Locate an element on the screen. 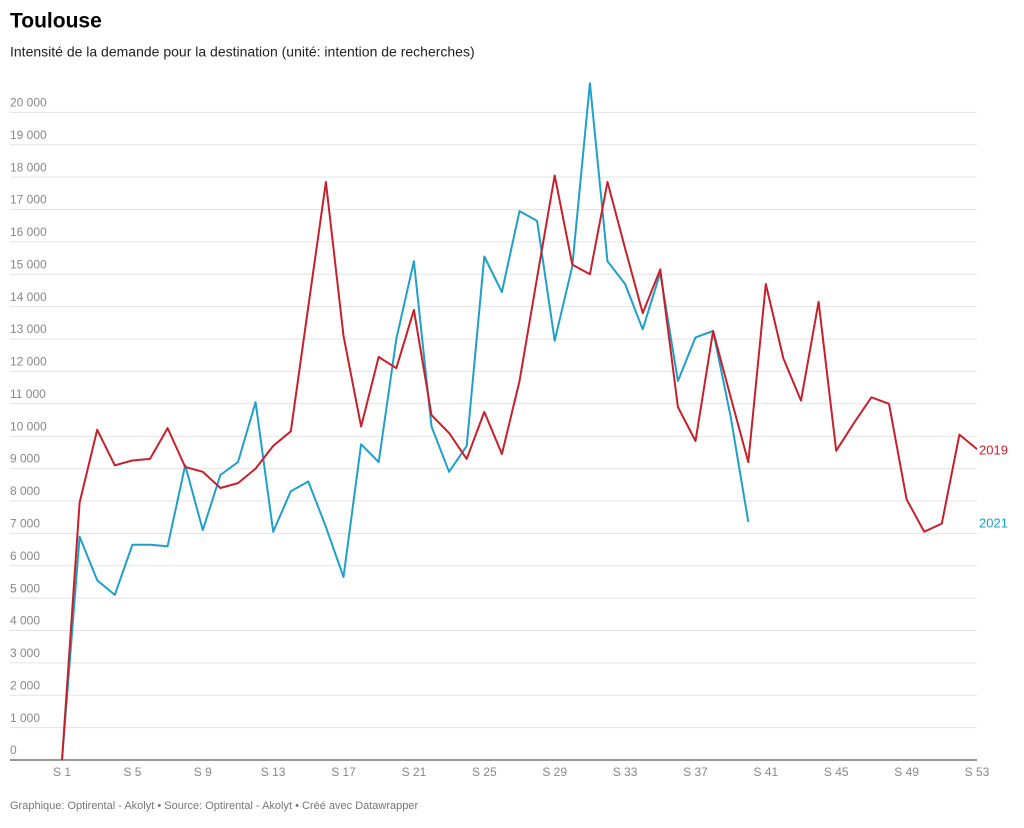  y-tick-label: 15 000 is located at coordinates (28, 264).